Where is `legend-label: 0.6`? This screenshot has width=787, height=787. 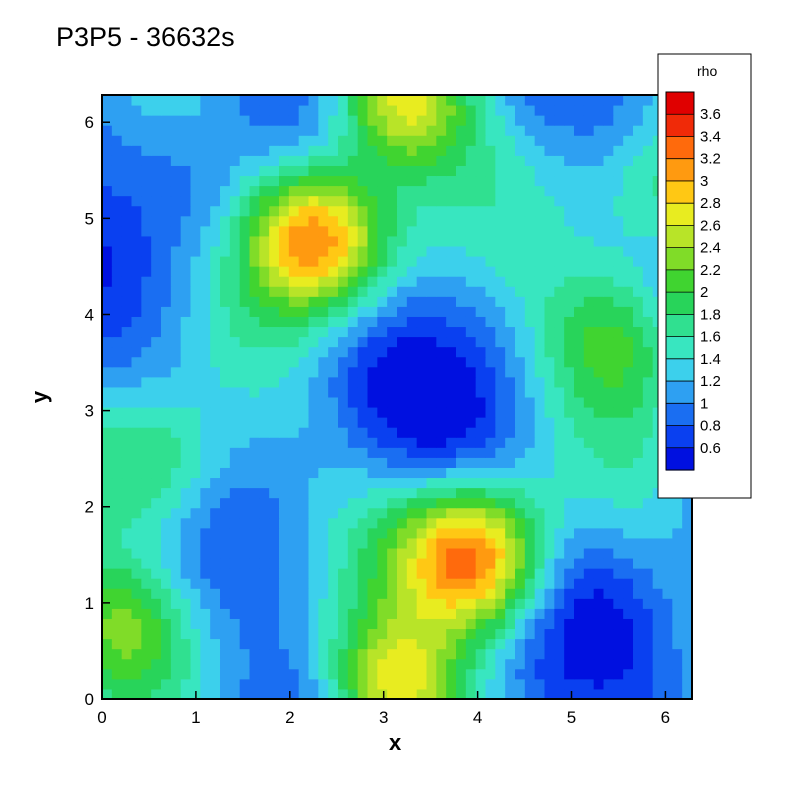
legend-label: 0.6 is located at coordinates (710, 448).